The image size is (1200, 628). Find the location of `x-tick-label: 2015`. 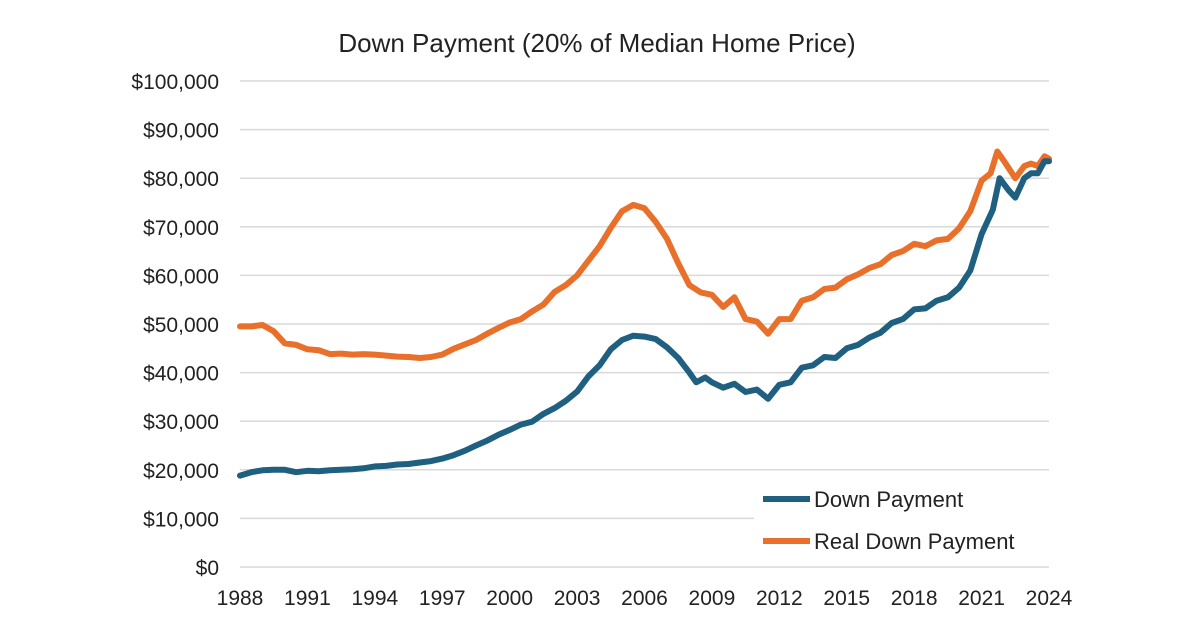

x-tick-label: 2015 is located at coordinates (846, 598).